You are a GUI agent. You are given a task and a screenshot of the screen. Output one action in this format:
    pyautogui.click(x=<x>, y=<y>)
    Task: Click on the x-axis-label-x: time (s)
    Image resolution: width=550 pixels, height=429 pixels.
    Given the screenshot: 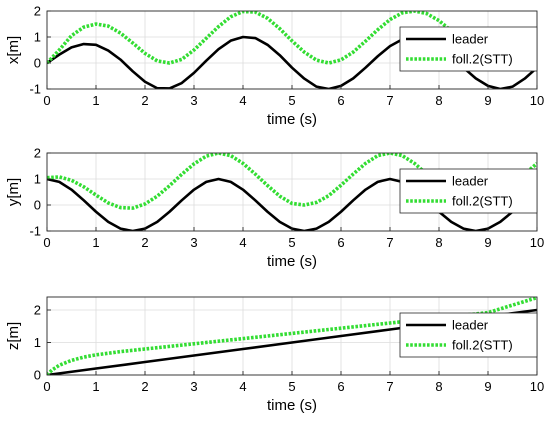 What is the action you would take?
    pyautogui.click(x=292, y=119)
    